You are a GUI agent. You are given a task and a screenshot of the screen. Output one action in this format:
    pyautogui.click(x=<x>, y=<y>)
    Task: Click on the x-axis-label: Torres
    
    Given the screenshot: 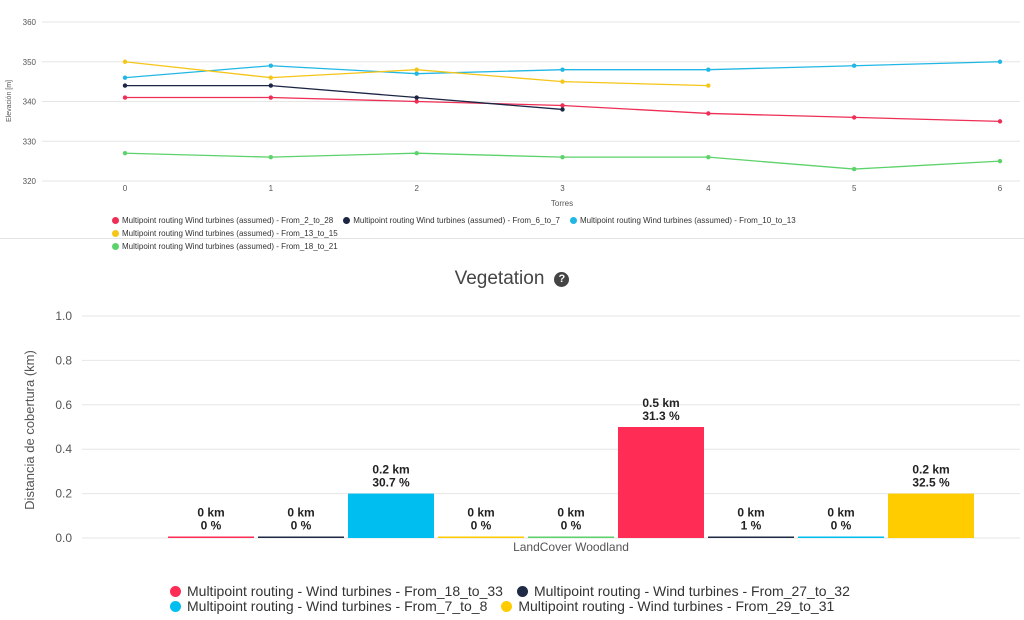 What is the action you would take?
    pyautogui.click(x=562, y=203)
    